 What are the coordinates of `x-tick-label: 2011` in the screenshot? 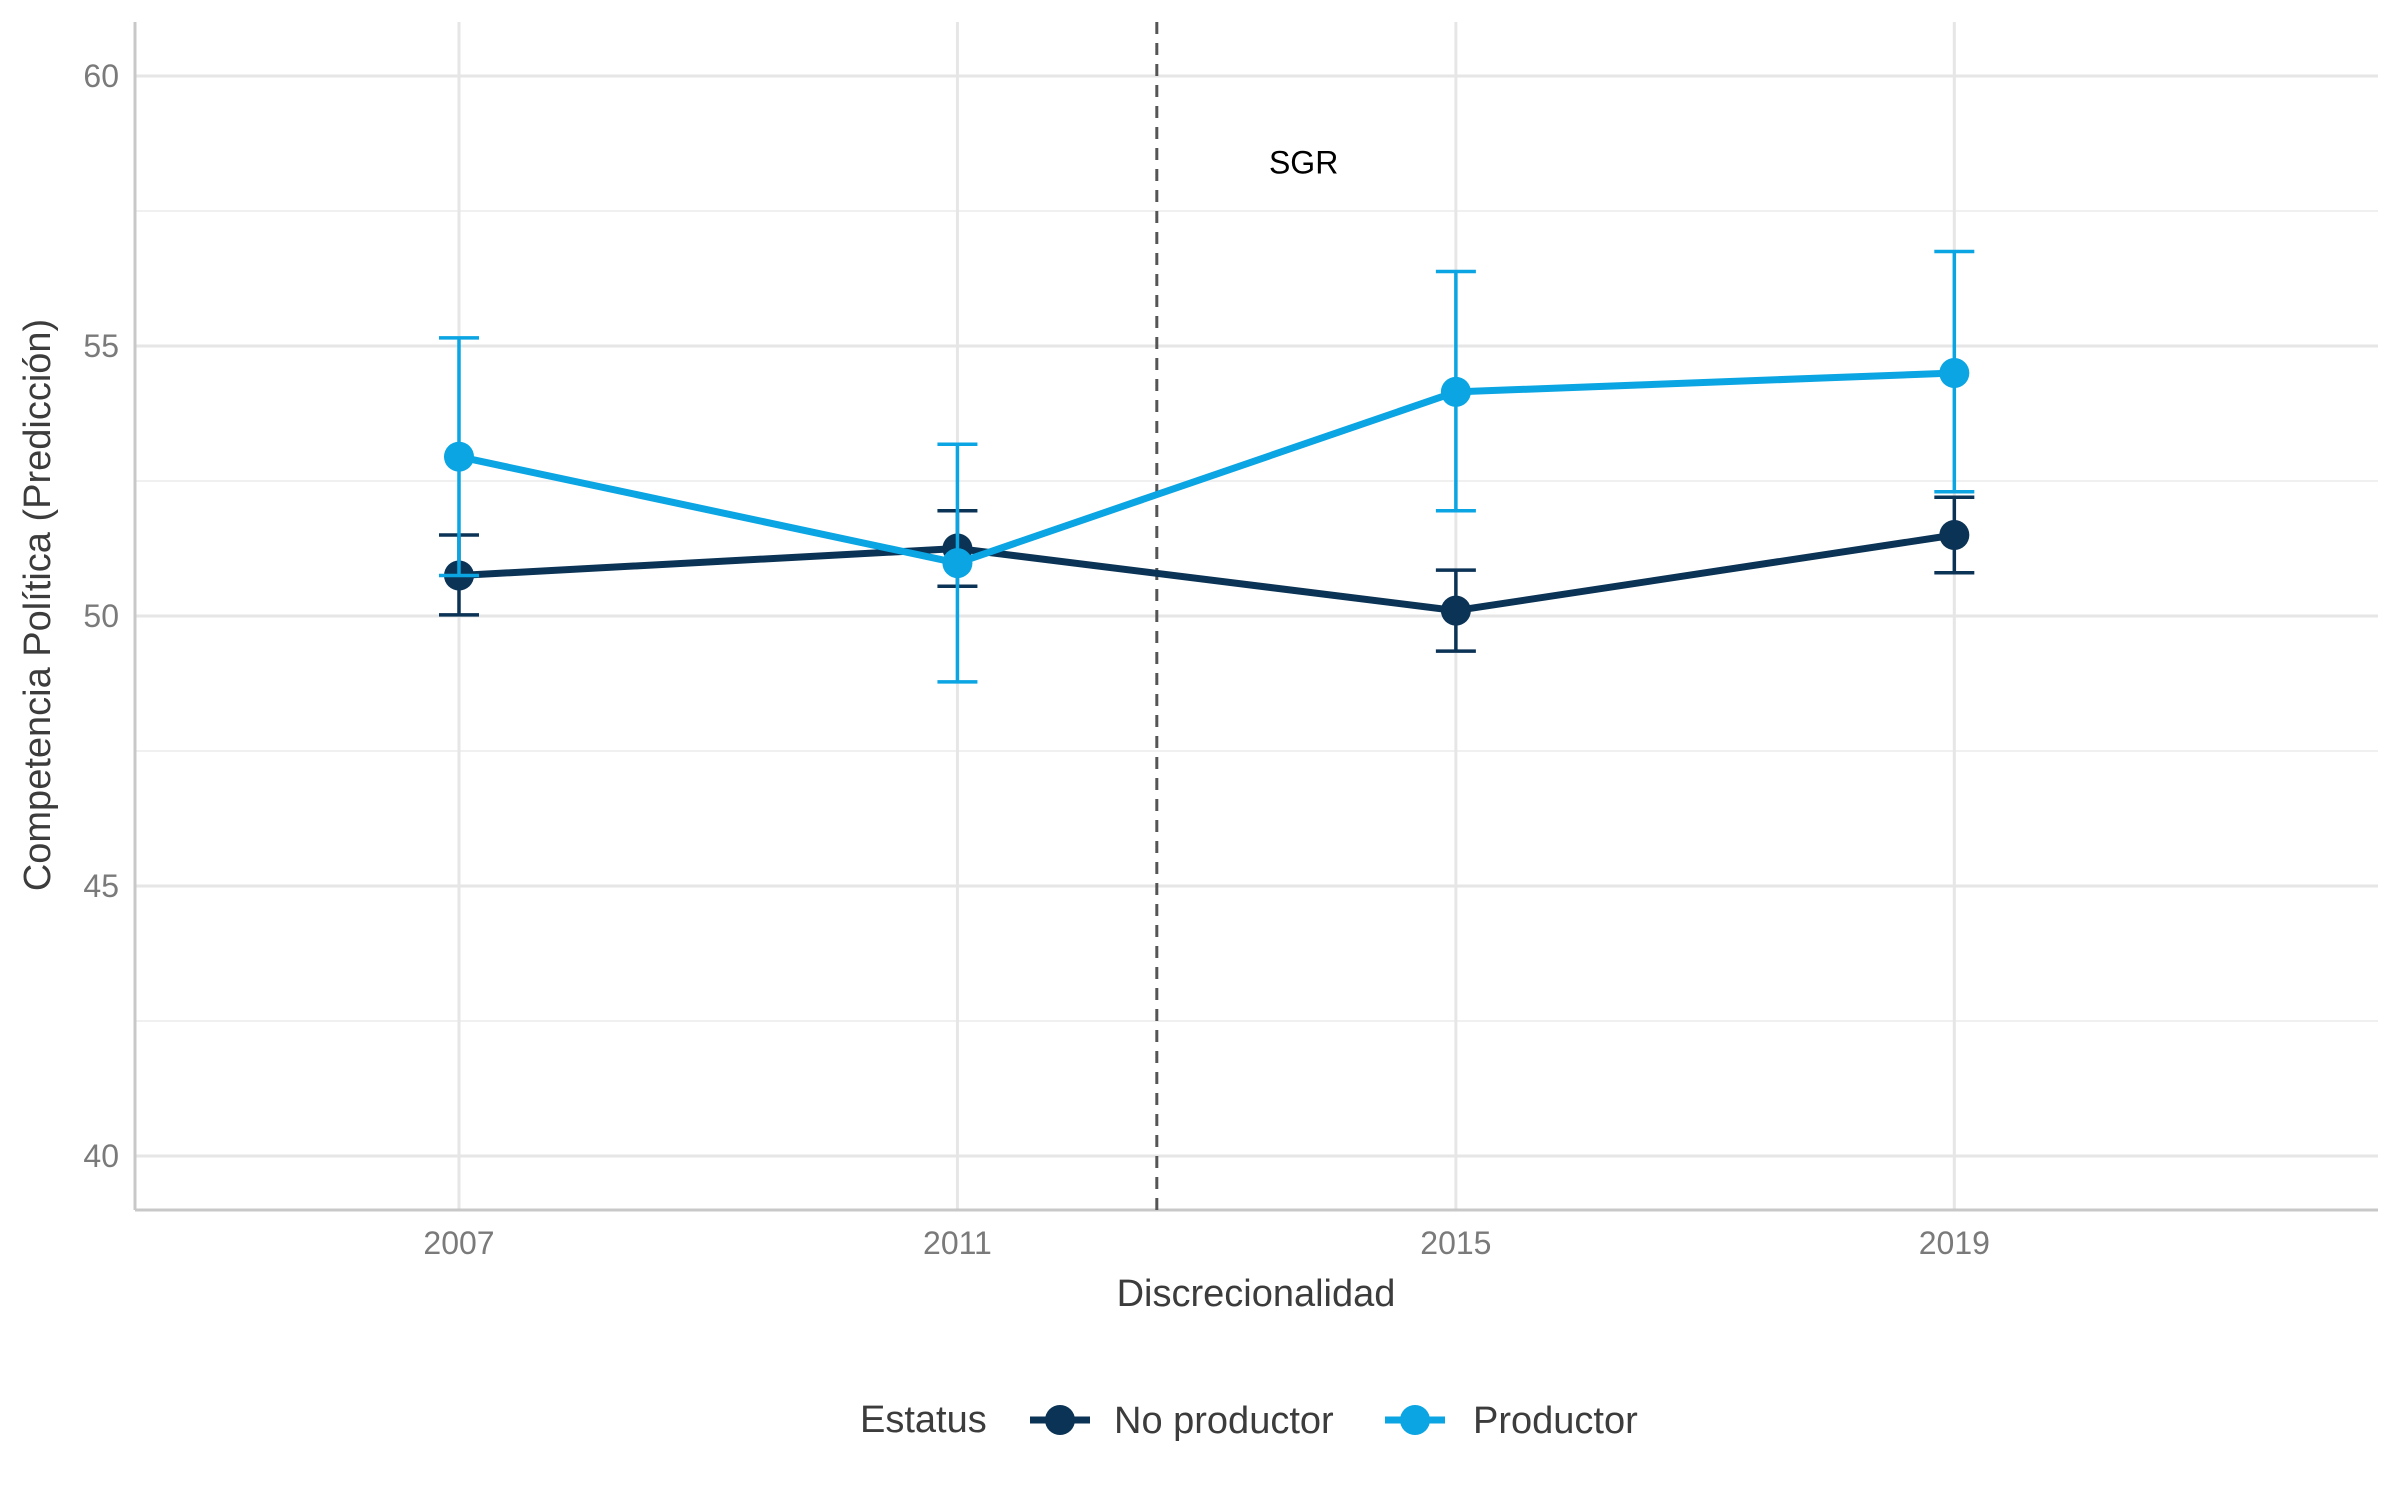 It's located at (957, 1243).